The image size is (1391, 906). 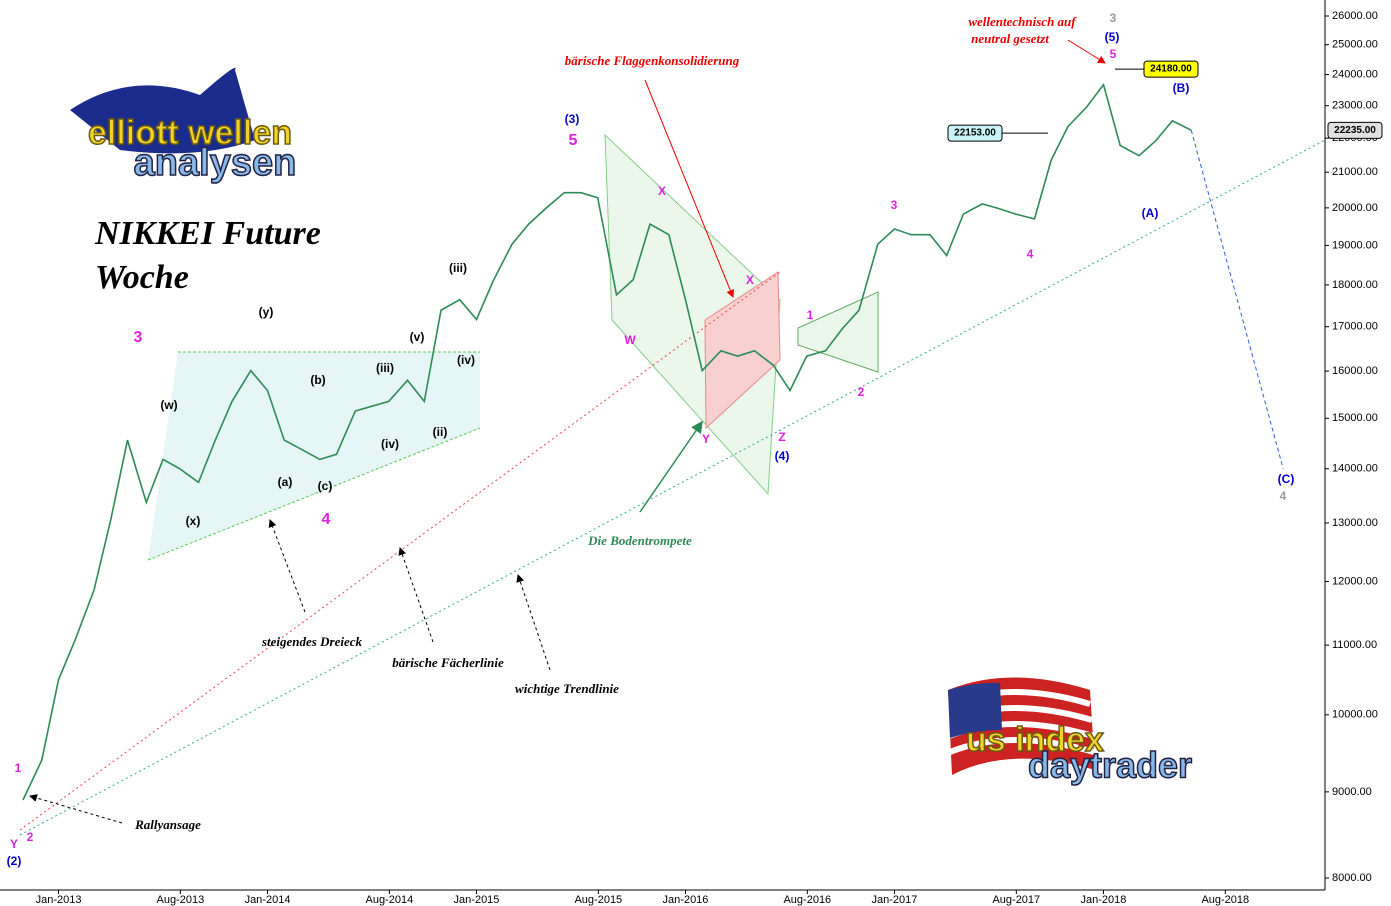 What do you see at coordinates (742, 350) in the screenshot?
I see `flag` at bounding box center [742, 350].